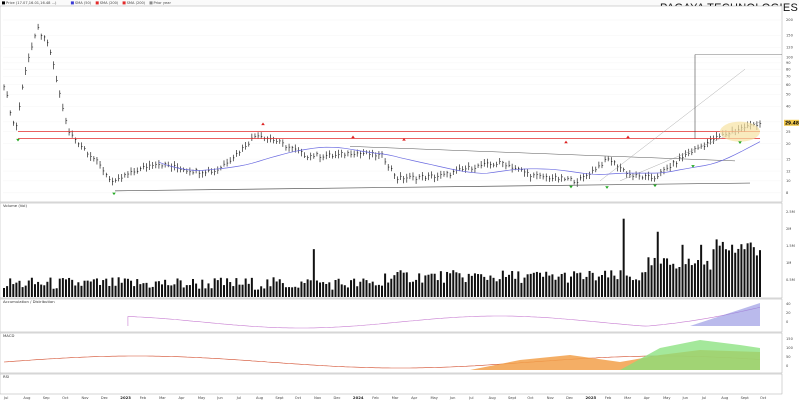 This screenshot has width=799, height=402. Describe the element at coordinates (414, 398) in the screenshot. I see `x-tick-21: Apr` at that location.